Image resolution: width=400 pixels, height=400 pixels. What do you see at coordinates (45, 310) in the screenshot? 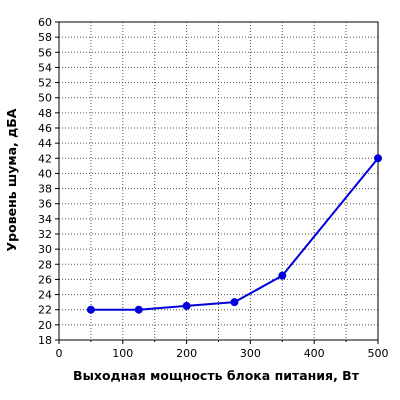
I see `y-tick-label: 22` at bounding box center [45, 310].